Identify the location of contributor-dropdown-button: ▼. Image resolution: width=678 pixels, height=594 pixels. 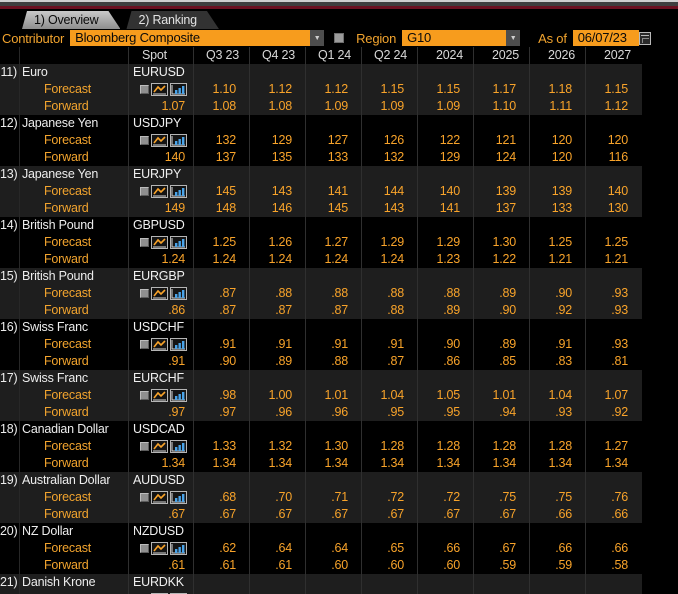
(317, 38).